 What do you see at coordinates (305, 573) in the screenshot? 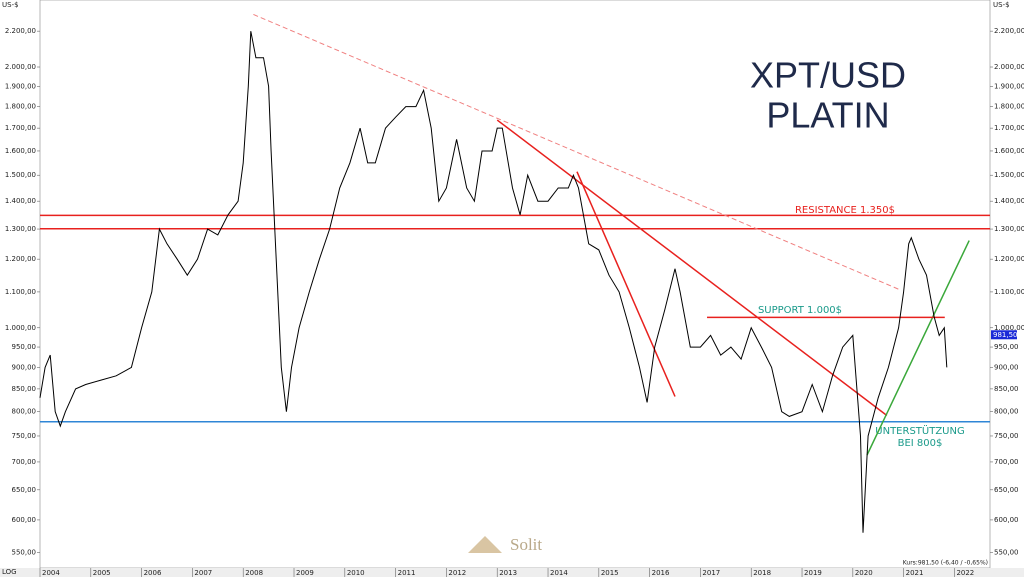
I see `x-tick-label: 2009` at bounding box center [305, 573].